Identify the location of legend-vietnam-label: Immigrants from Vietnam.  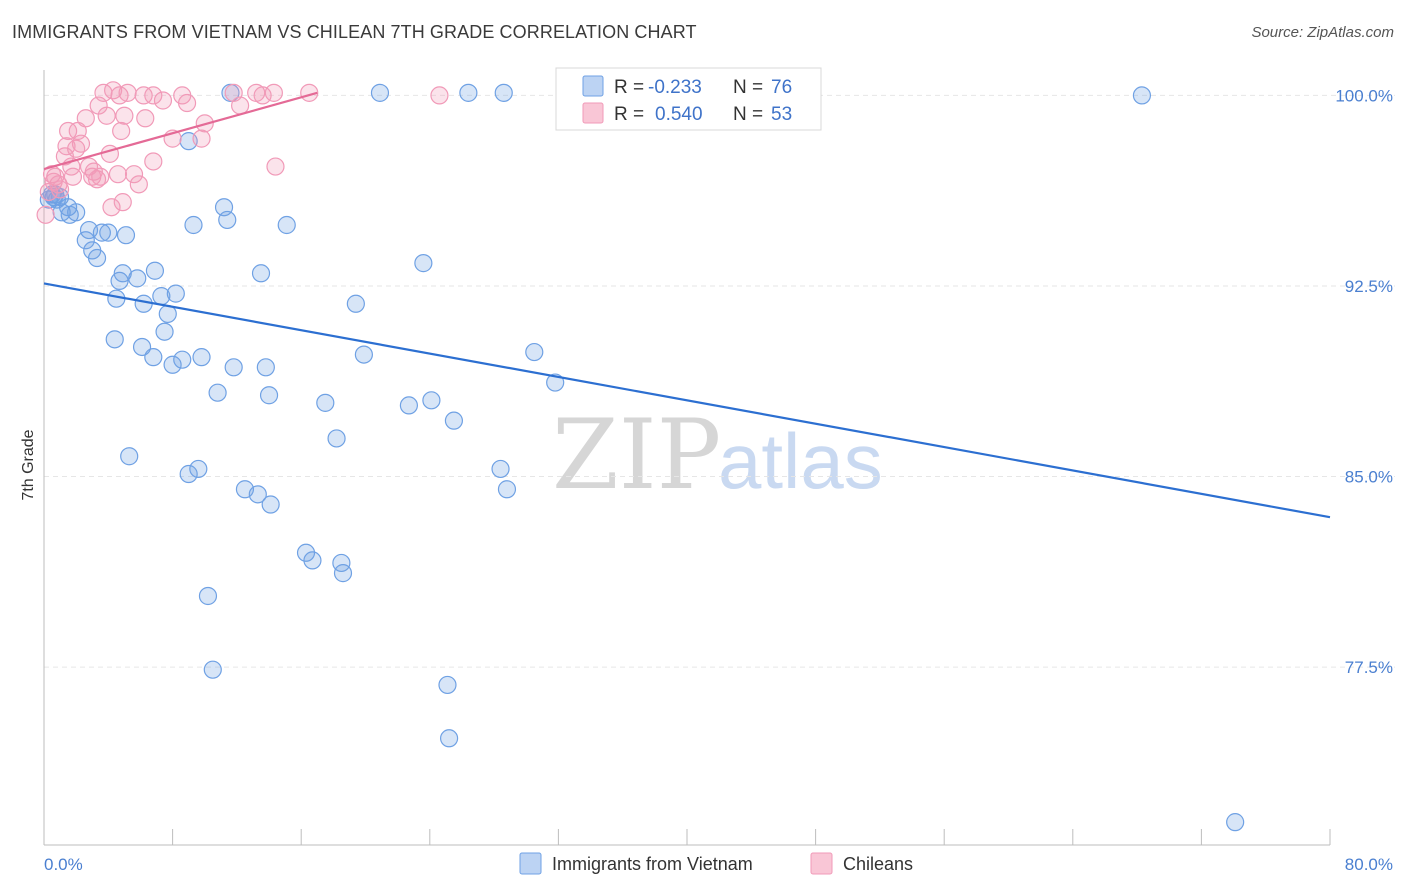
(652, 864).